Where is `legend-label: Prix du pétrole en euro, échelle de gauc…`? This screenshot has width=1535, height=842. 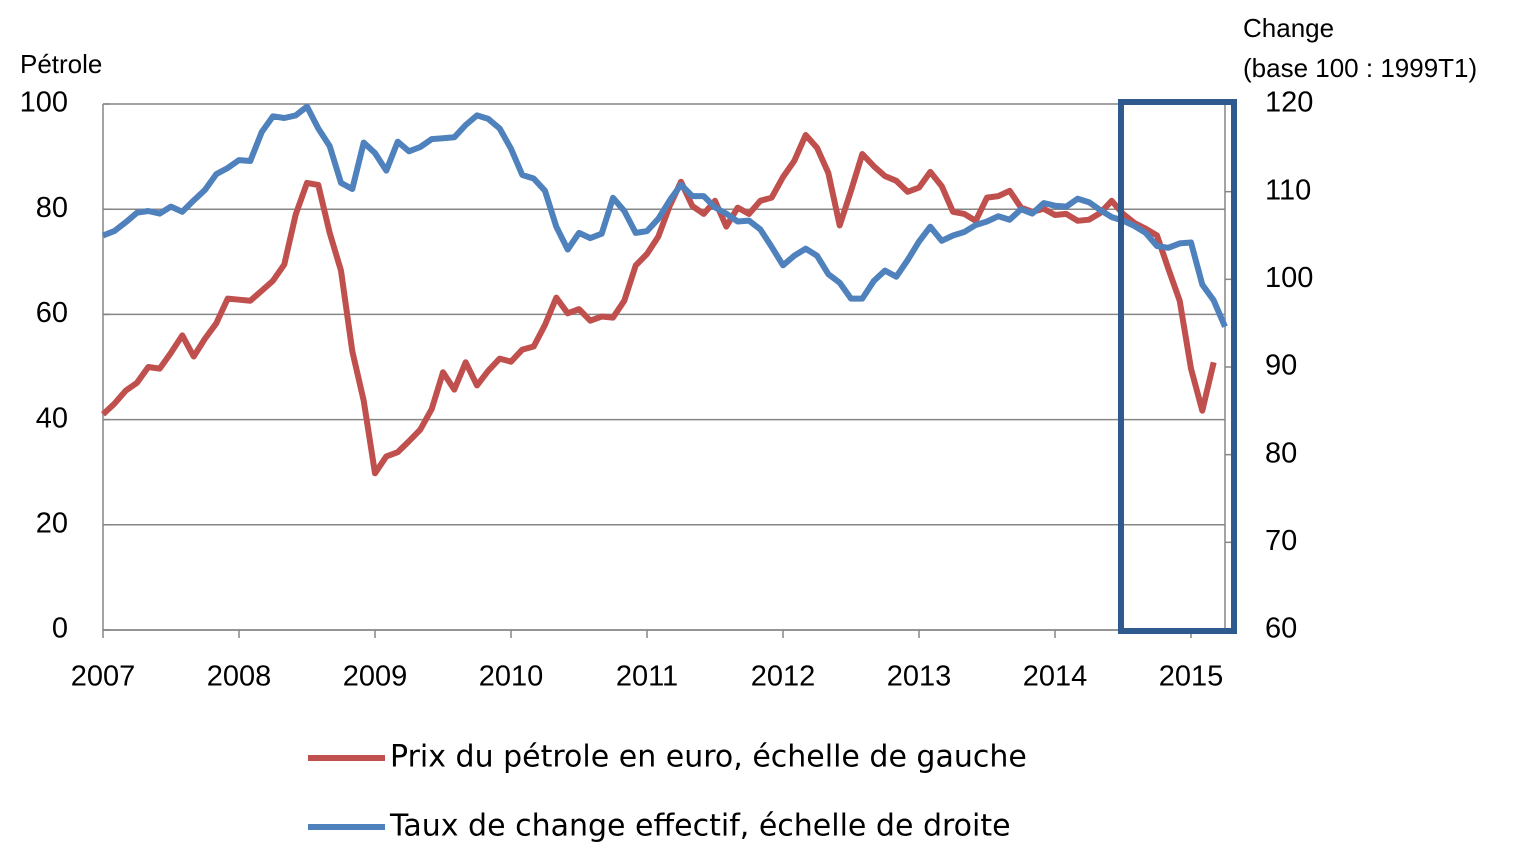
legend-label: Prix du pétrole en euro, échelle de gauc… is located at coordinates (708, 757).